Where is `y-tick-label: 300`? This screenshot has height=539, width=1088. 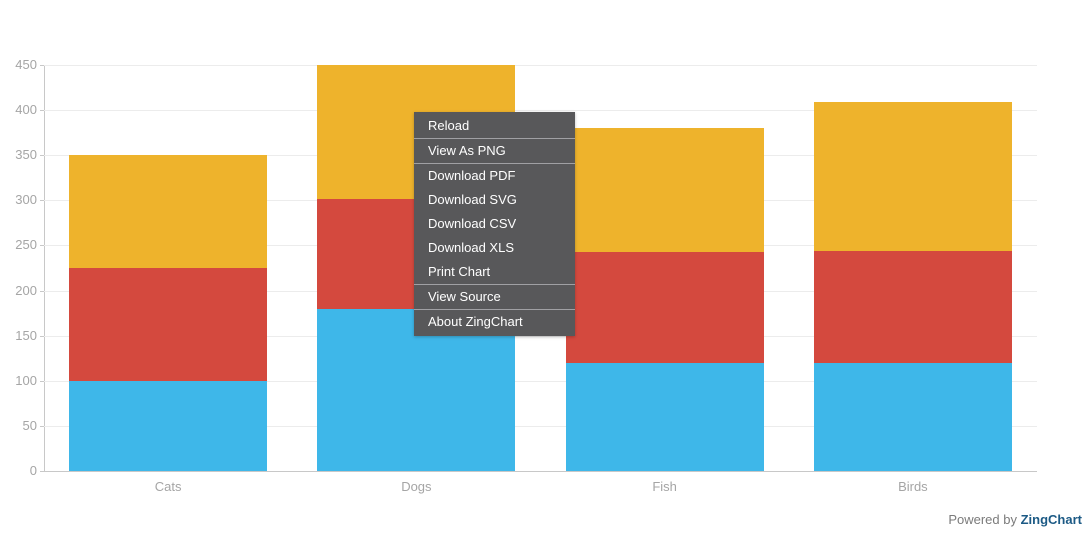 y-tick-label: 300 is located at coordinates (26, 200).